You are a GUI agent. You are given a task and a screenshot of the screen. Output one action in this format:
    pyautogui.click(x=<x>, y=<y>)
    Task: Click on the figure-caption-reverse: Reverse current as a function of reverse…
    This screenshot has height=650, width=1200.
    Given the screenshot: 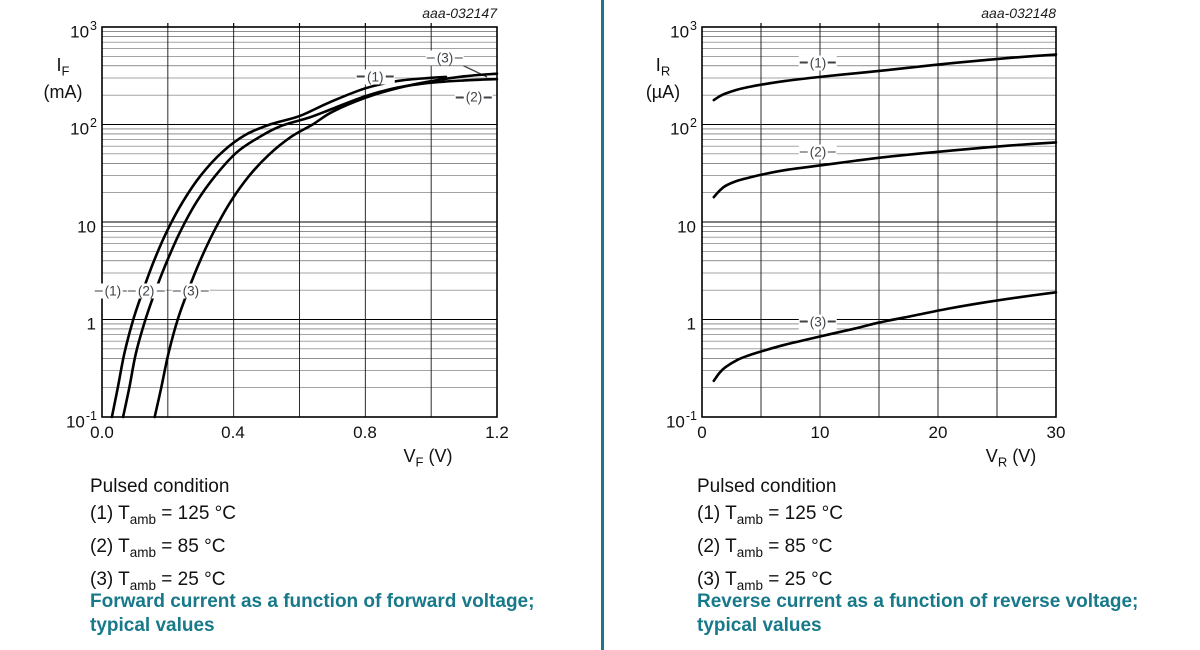 What is the action you would take?
    pyautogui.click(x=918, y=613)
    